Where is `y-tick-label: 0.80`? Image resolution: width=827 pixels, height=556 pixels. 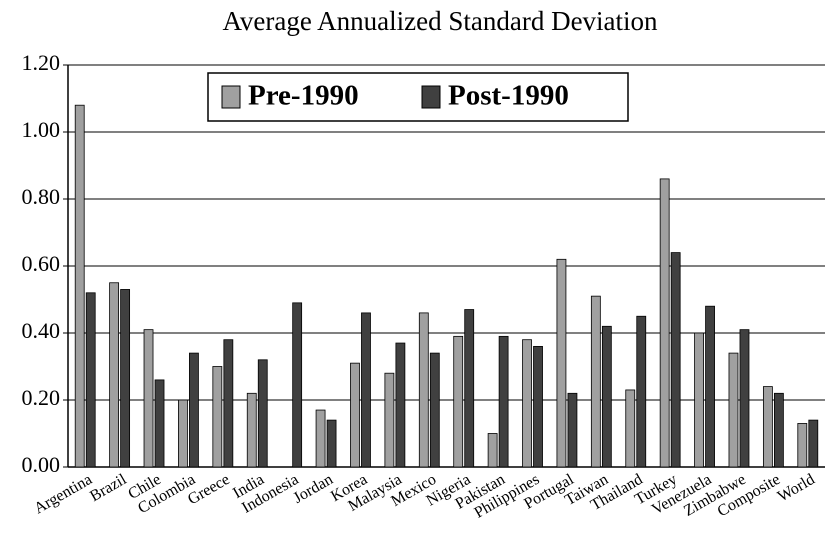 y-tick-label: 0.80 is located at coordinates (41, 196).